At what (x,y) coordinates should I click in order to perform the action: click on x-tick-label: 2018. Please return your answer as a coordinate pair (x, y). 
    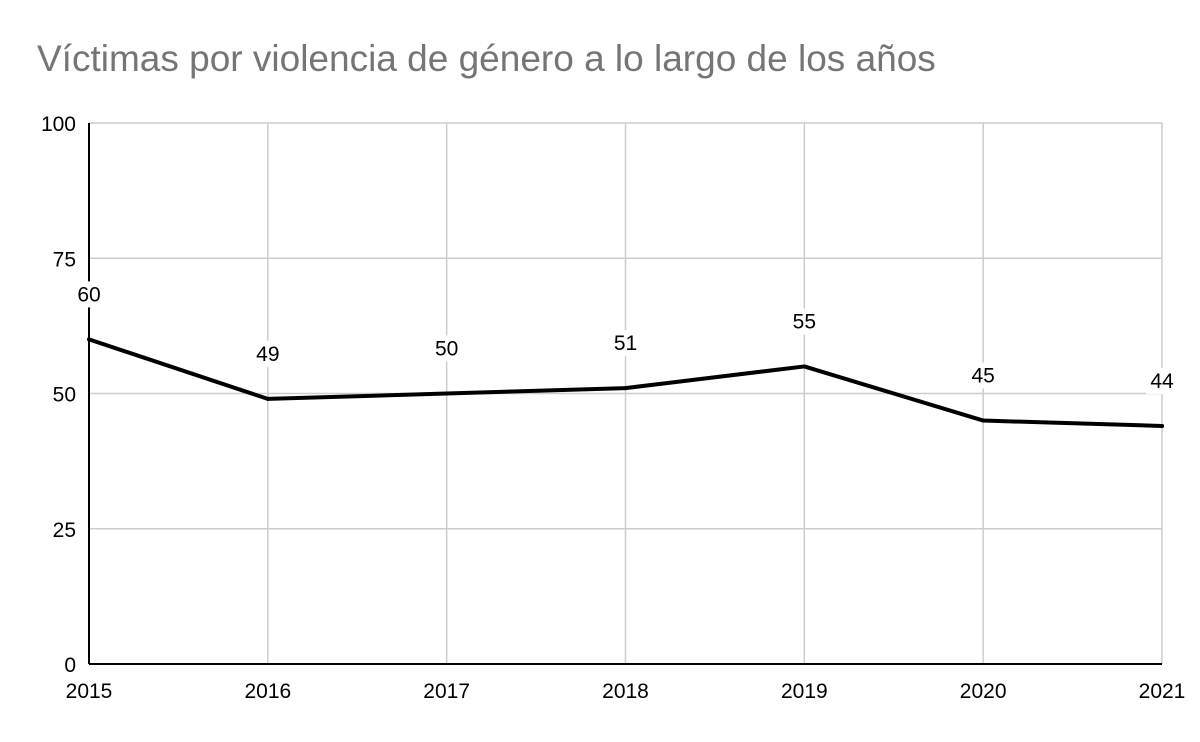
    Looking at the image, I should click on (625, 691).